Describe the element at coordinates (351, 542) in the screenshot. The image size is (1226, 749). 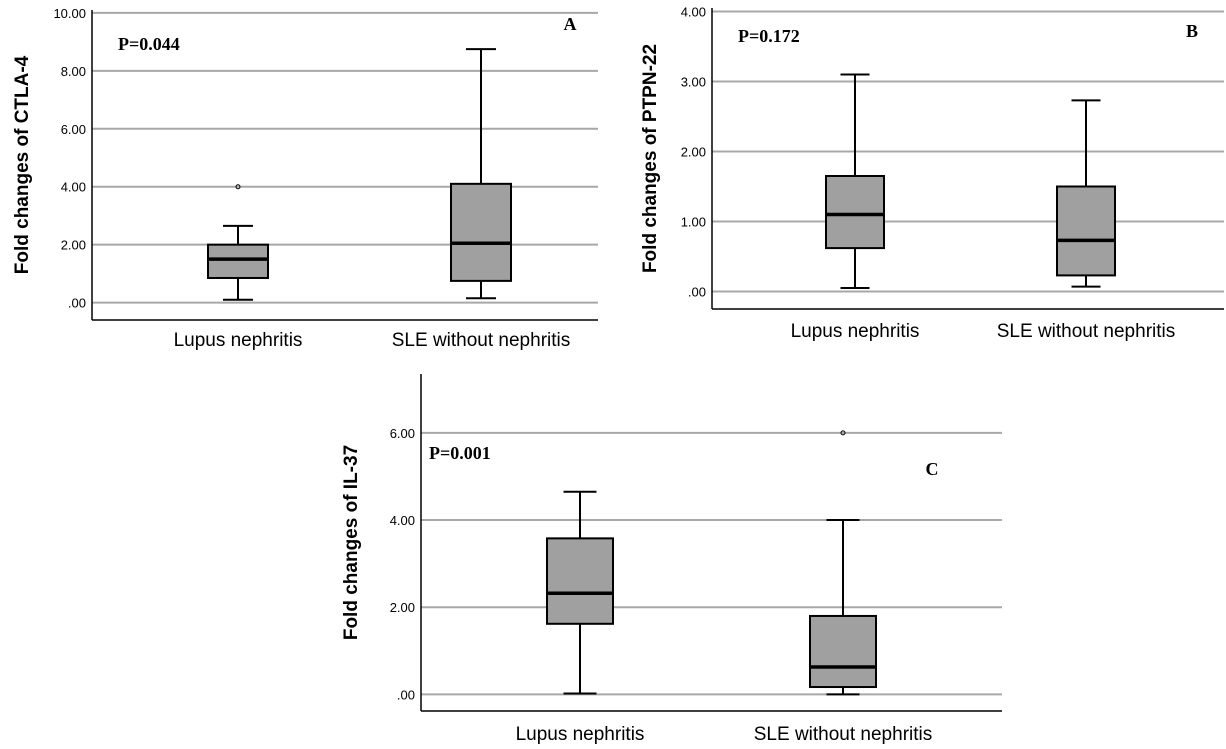
I see `y-axis-title: Fold changes of IL-37` at that location.